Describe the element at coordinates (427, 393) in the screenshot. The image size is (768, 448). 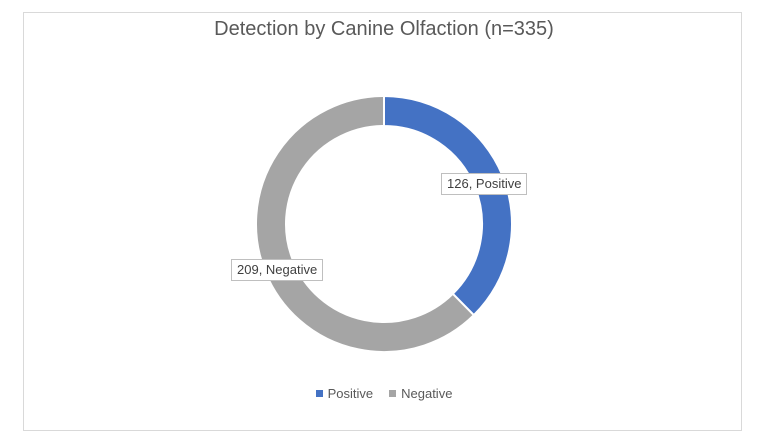
I see `legend-label-negative: Negative` at that location.